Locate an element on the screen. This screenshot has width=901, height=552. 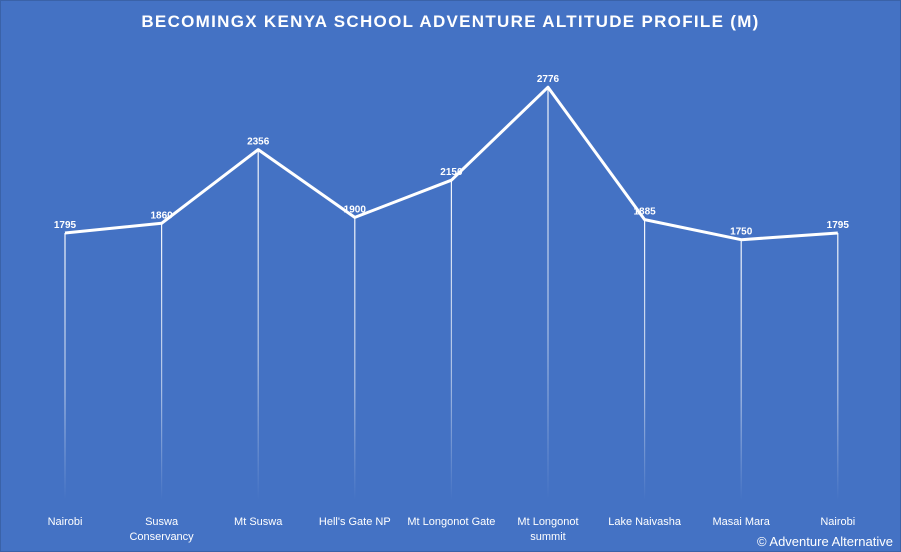
x-tick-label: Mt Suswa is located at coordinates (258, 522).